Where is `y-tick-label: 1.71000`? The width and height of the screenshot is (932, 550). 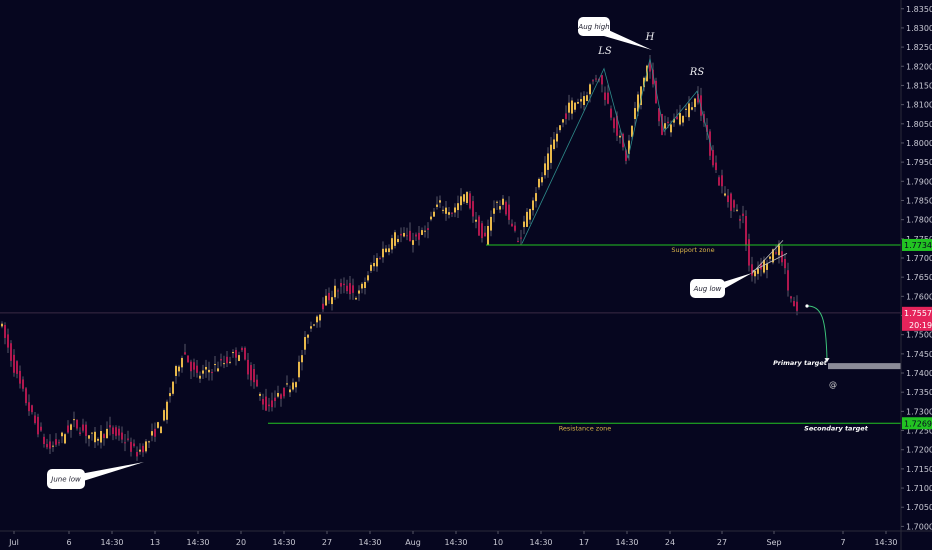
y-tick-label: 1.71000 is located at coordinates (919, 488).